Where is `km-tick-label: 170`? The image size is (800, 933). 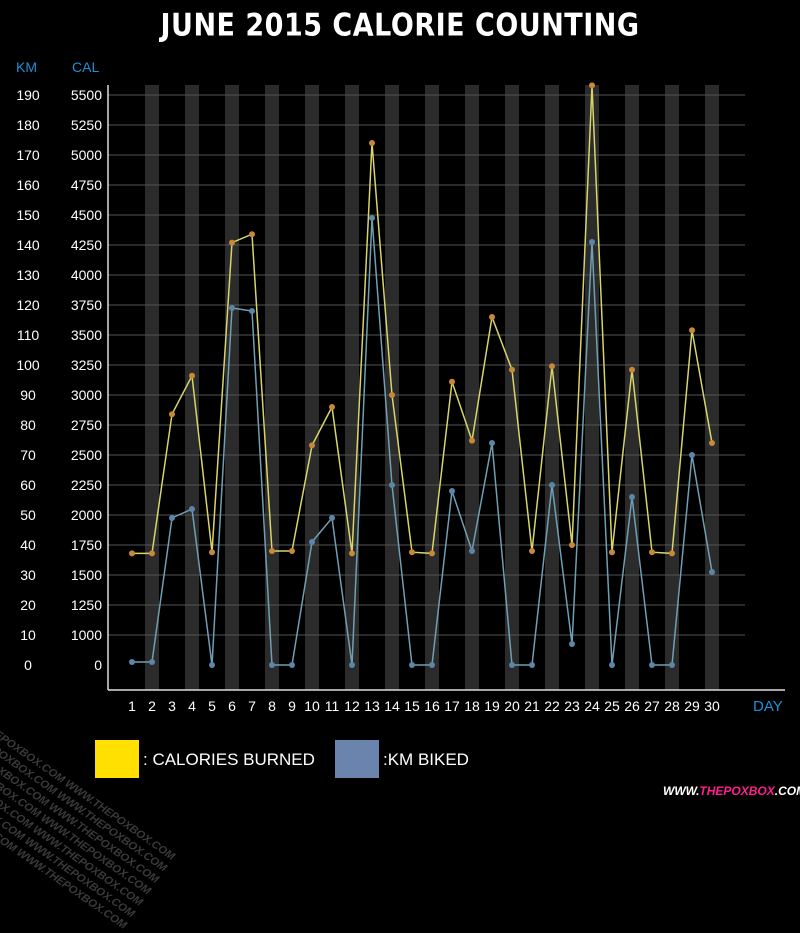
km-tick-label: 170 is located at coordinates (28, 155).